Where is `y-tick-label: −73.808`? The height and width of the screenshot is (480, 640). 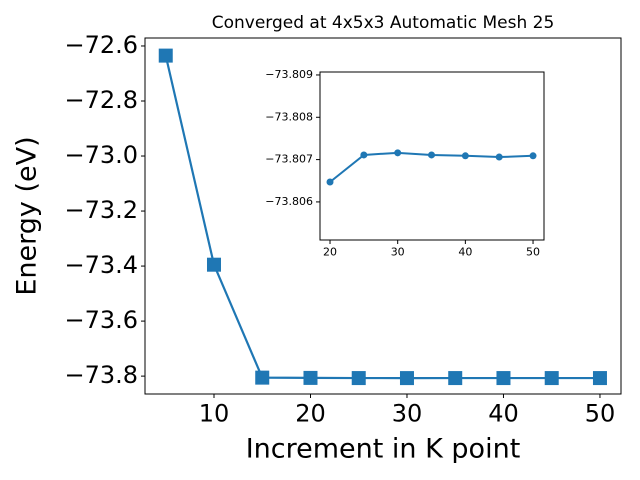 y-tick-label: −73.808 is located at coordinates (289, 116).